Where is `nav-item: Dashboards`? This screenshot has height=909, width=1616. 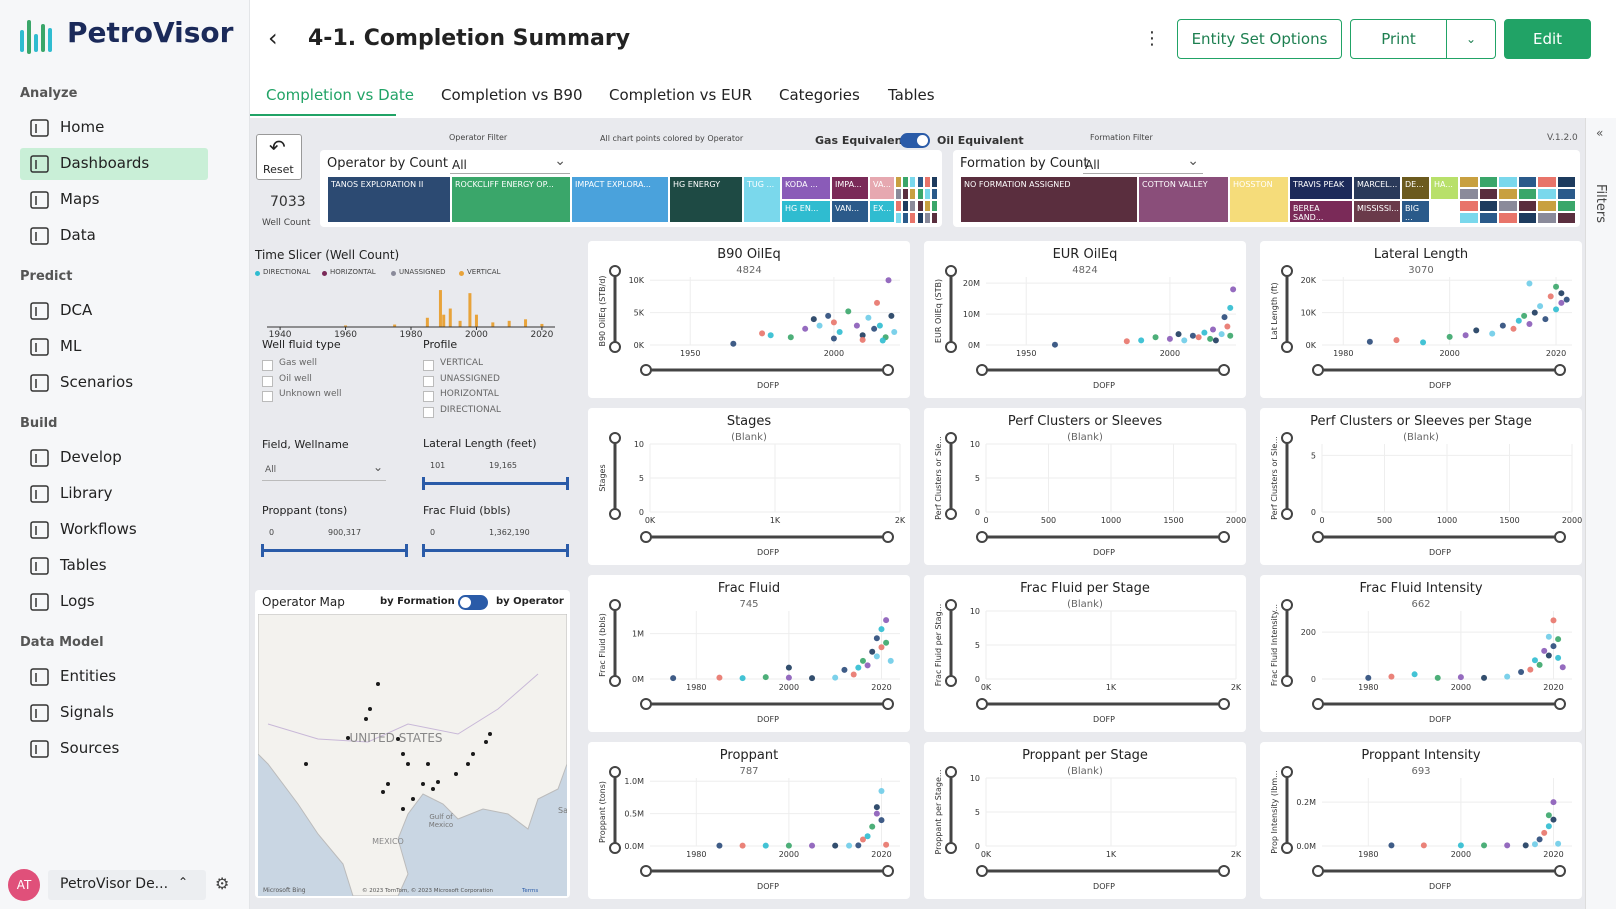
nav-item: Dashboards is located at coordinates (114, 164).